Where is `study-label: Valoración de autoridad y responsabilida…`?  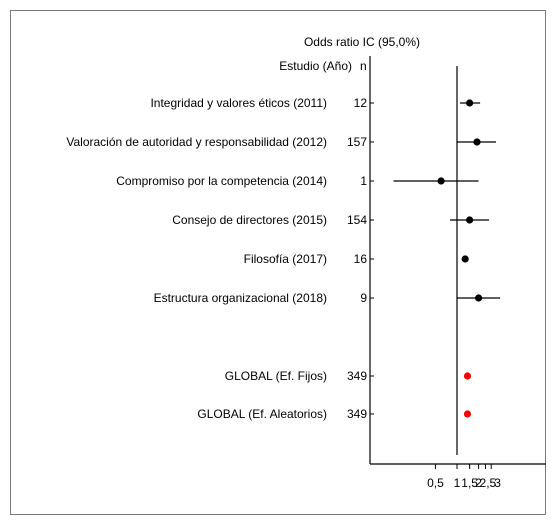
study-label: Valoración de autoridad y responsabilida… is located at coordinates (196, 142).